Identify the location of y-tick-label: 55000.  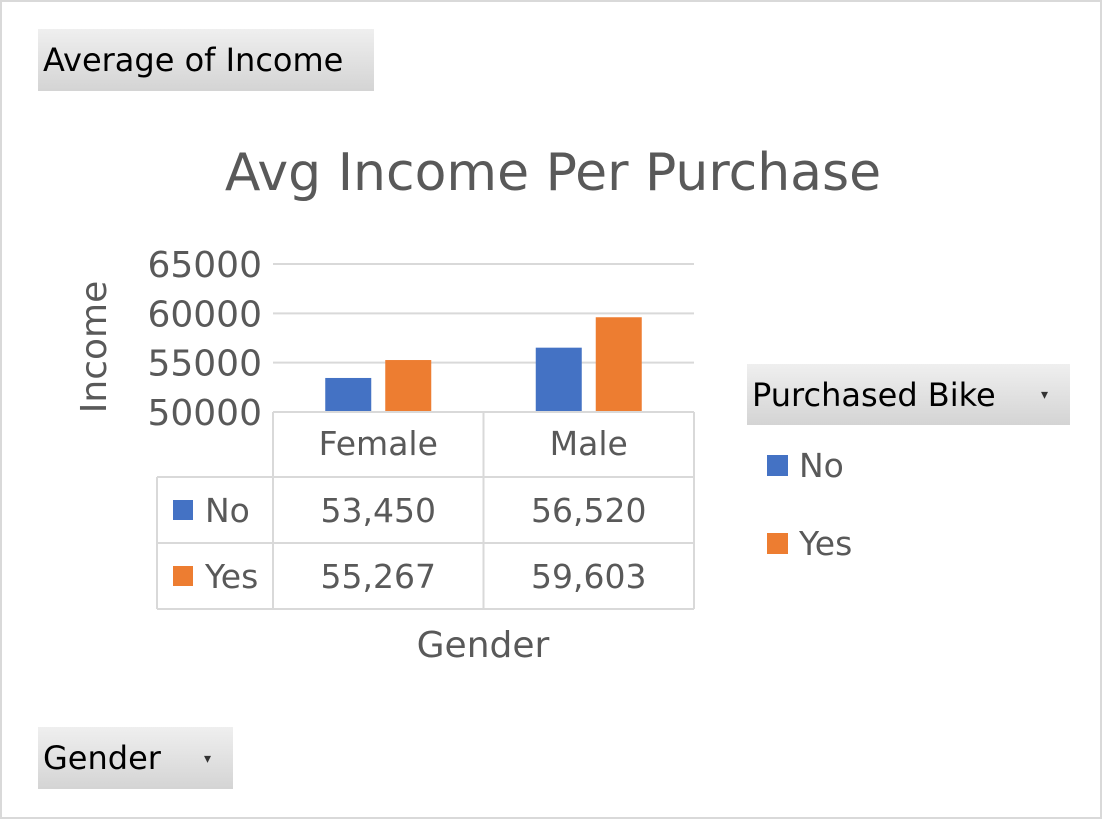
(204, 364).